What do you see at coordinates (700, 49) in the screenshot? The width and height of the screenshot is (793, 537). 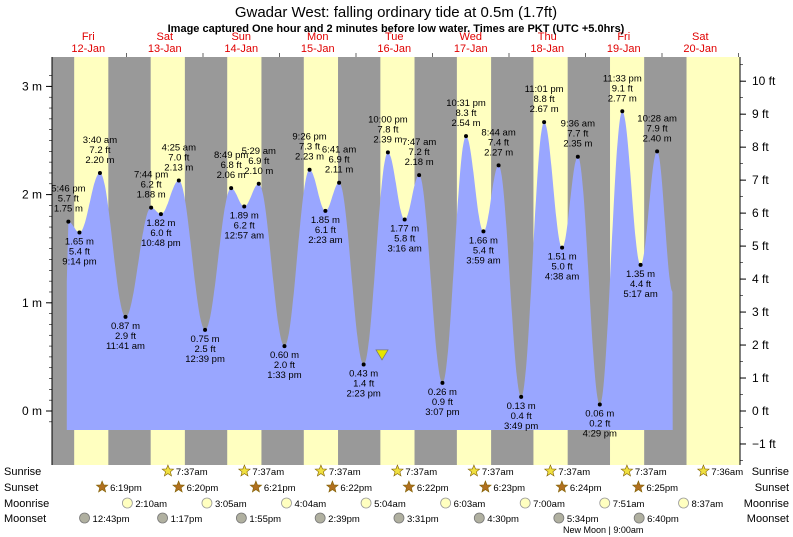 I see `day-date: 20-Jan` at bounding box center [700, 49].